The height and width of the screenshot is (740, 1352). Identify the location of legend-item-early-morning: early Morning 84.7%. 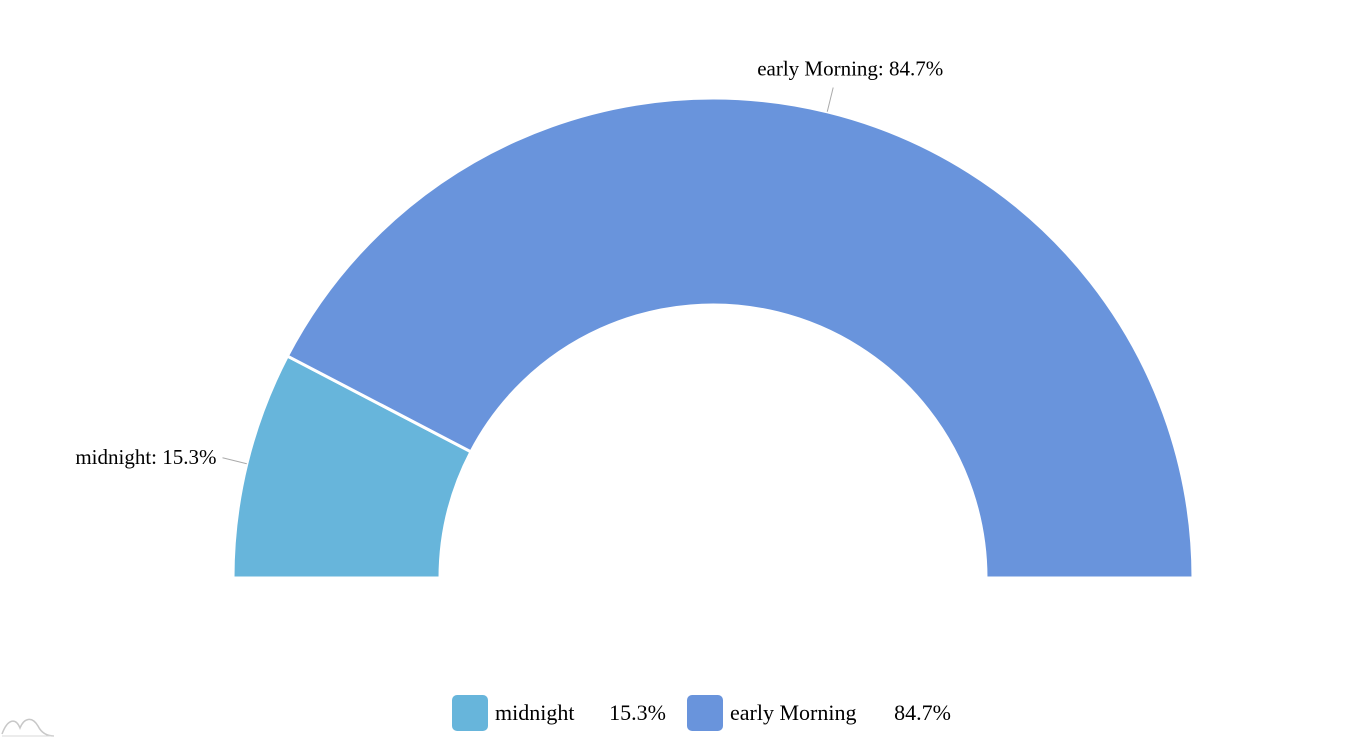
(819, 713).